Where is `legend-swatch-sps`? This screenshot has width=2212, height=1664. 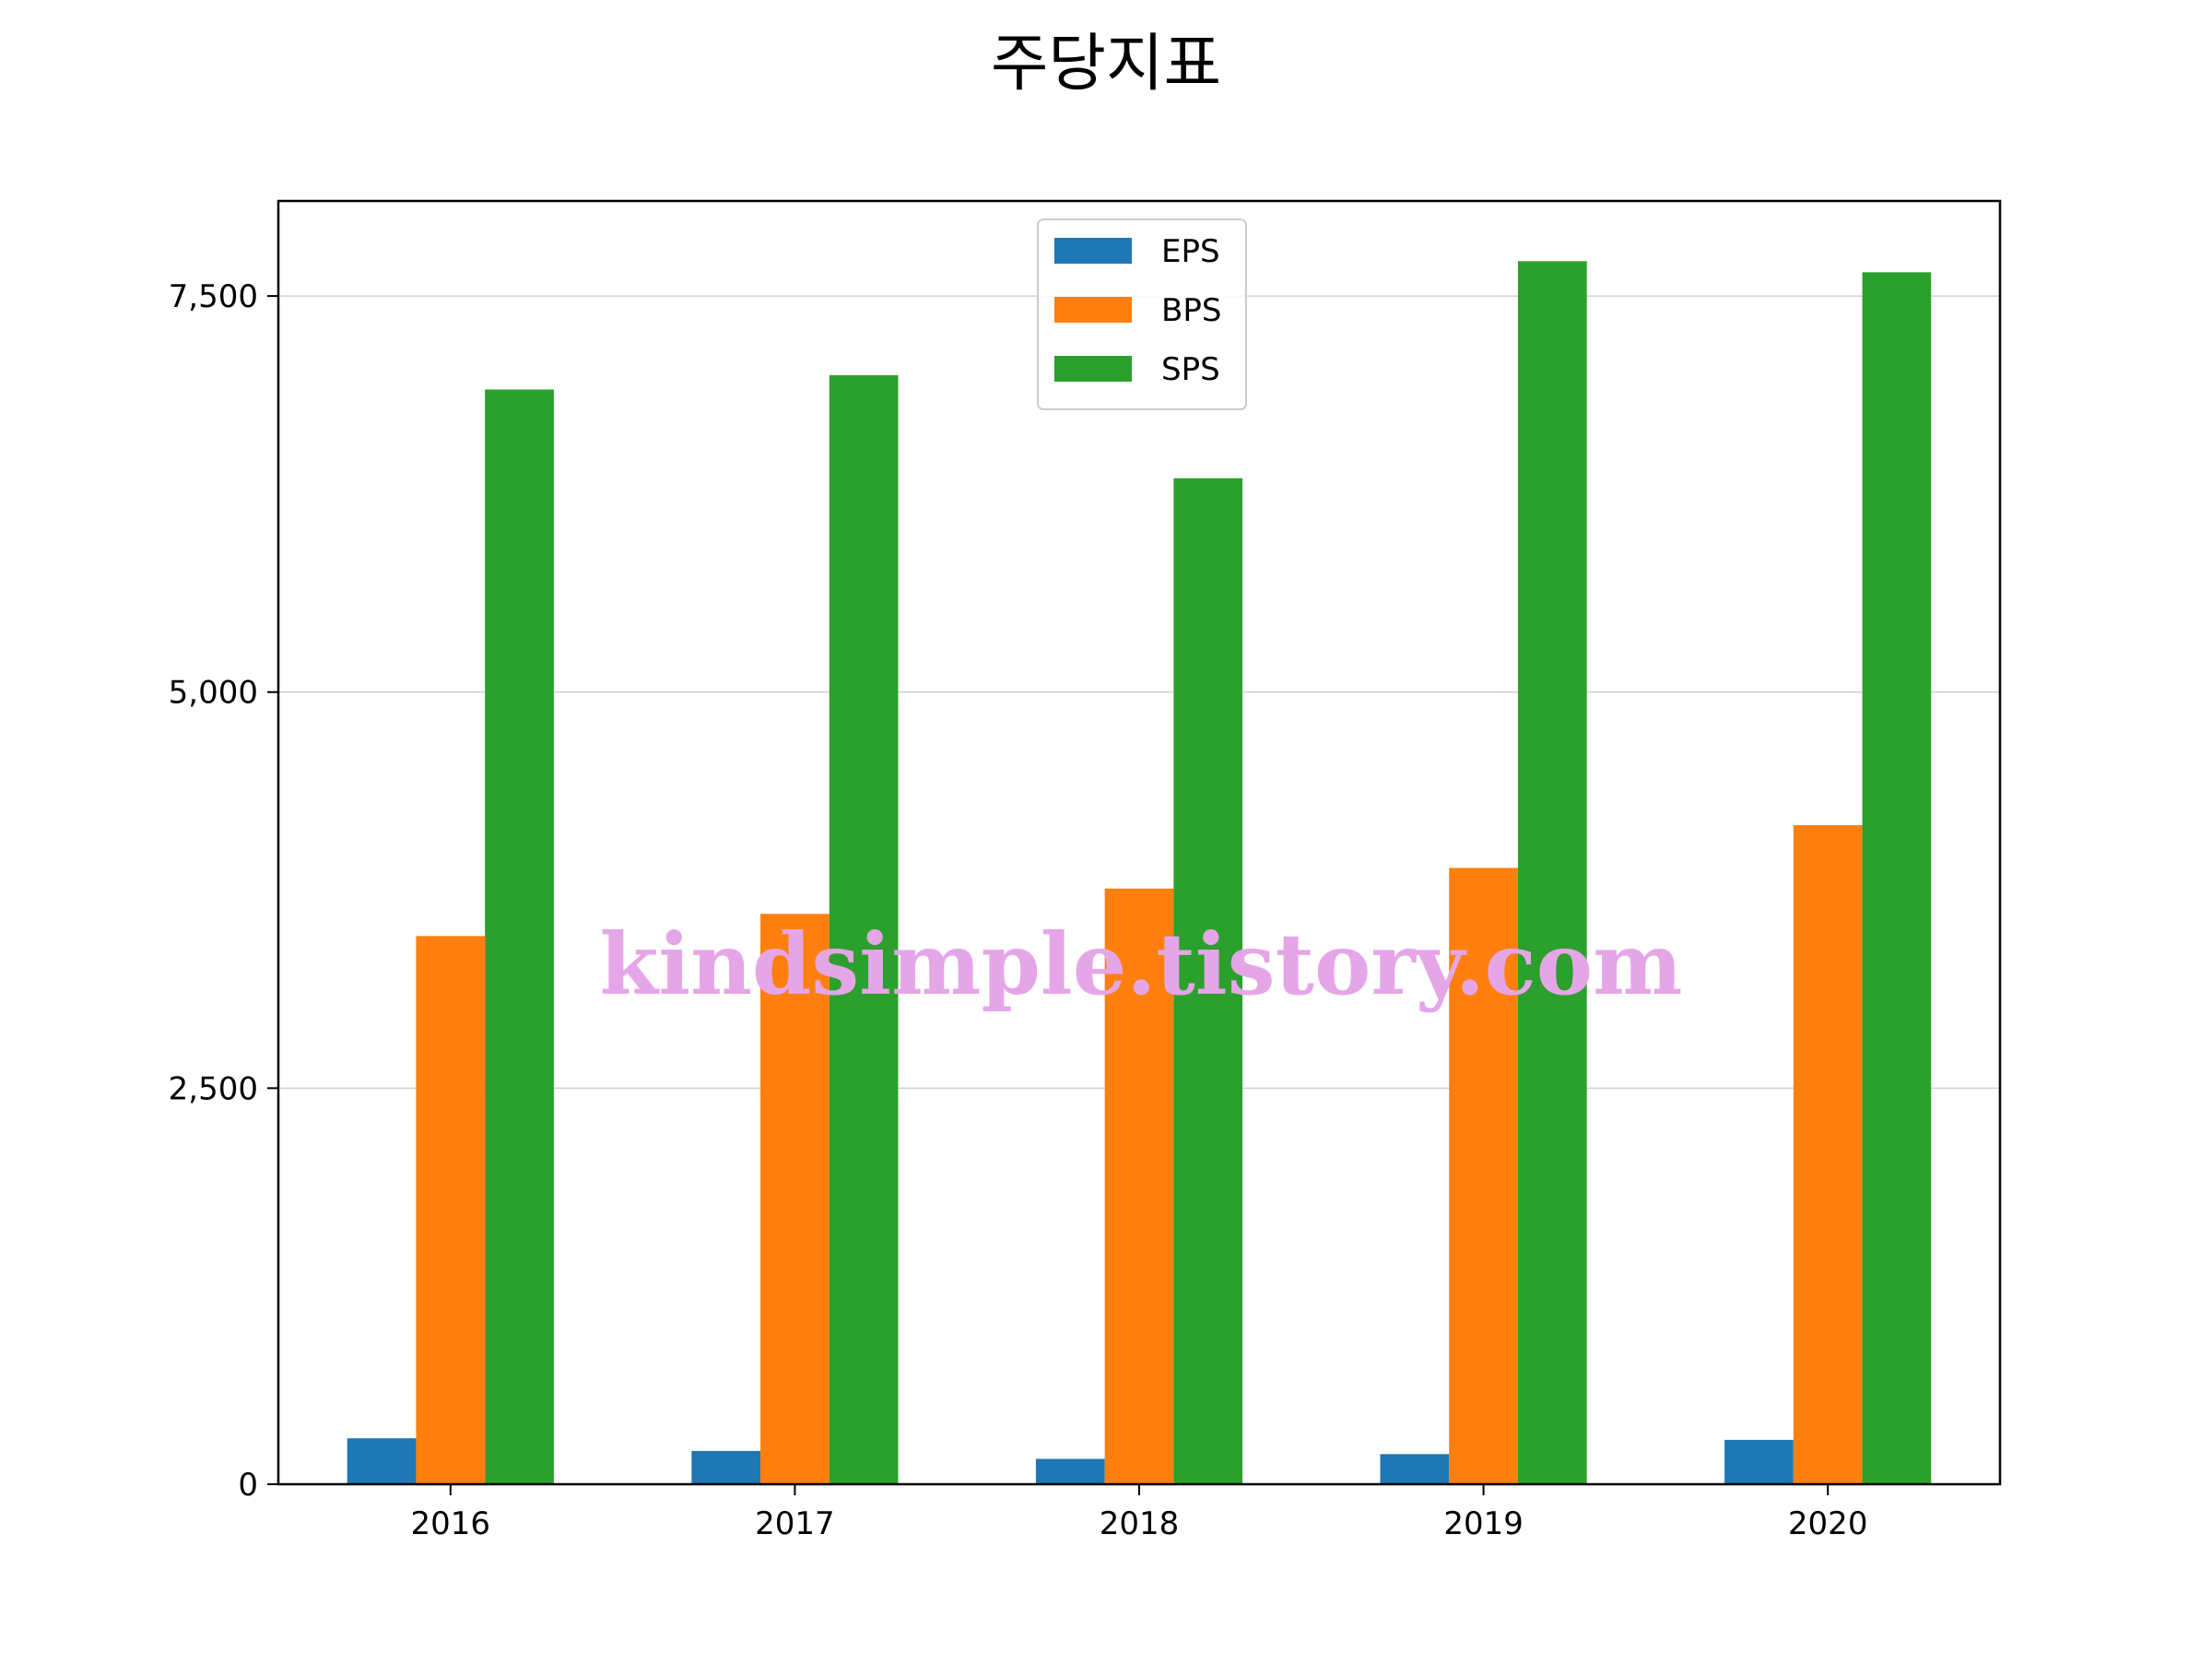
legend-swatch-sps is located at coordinates (1093, 369).